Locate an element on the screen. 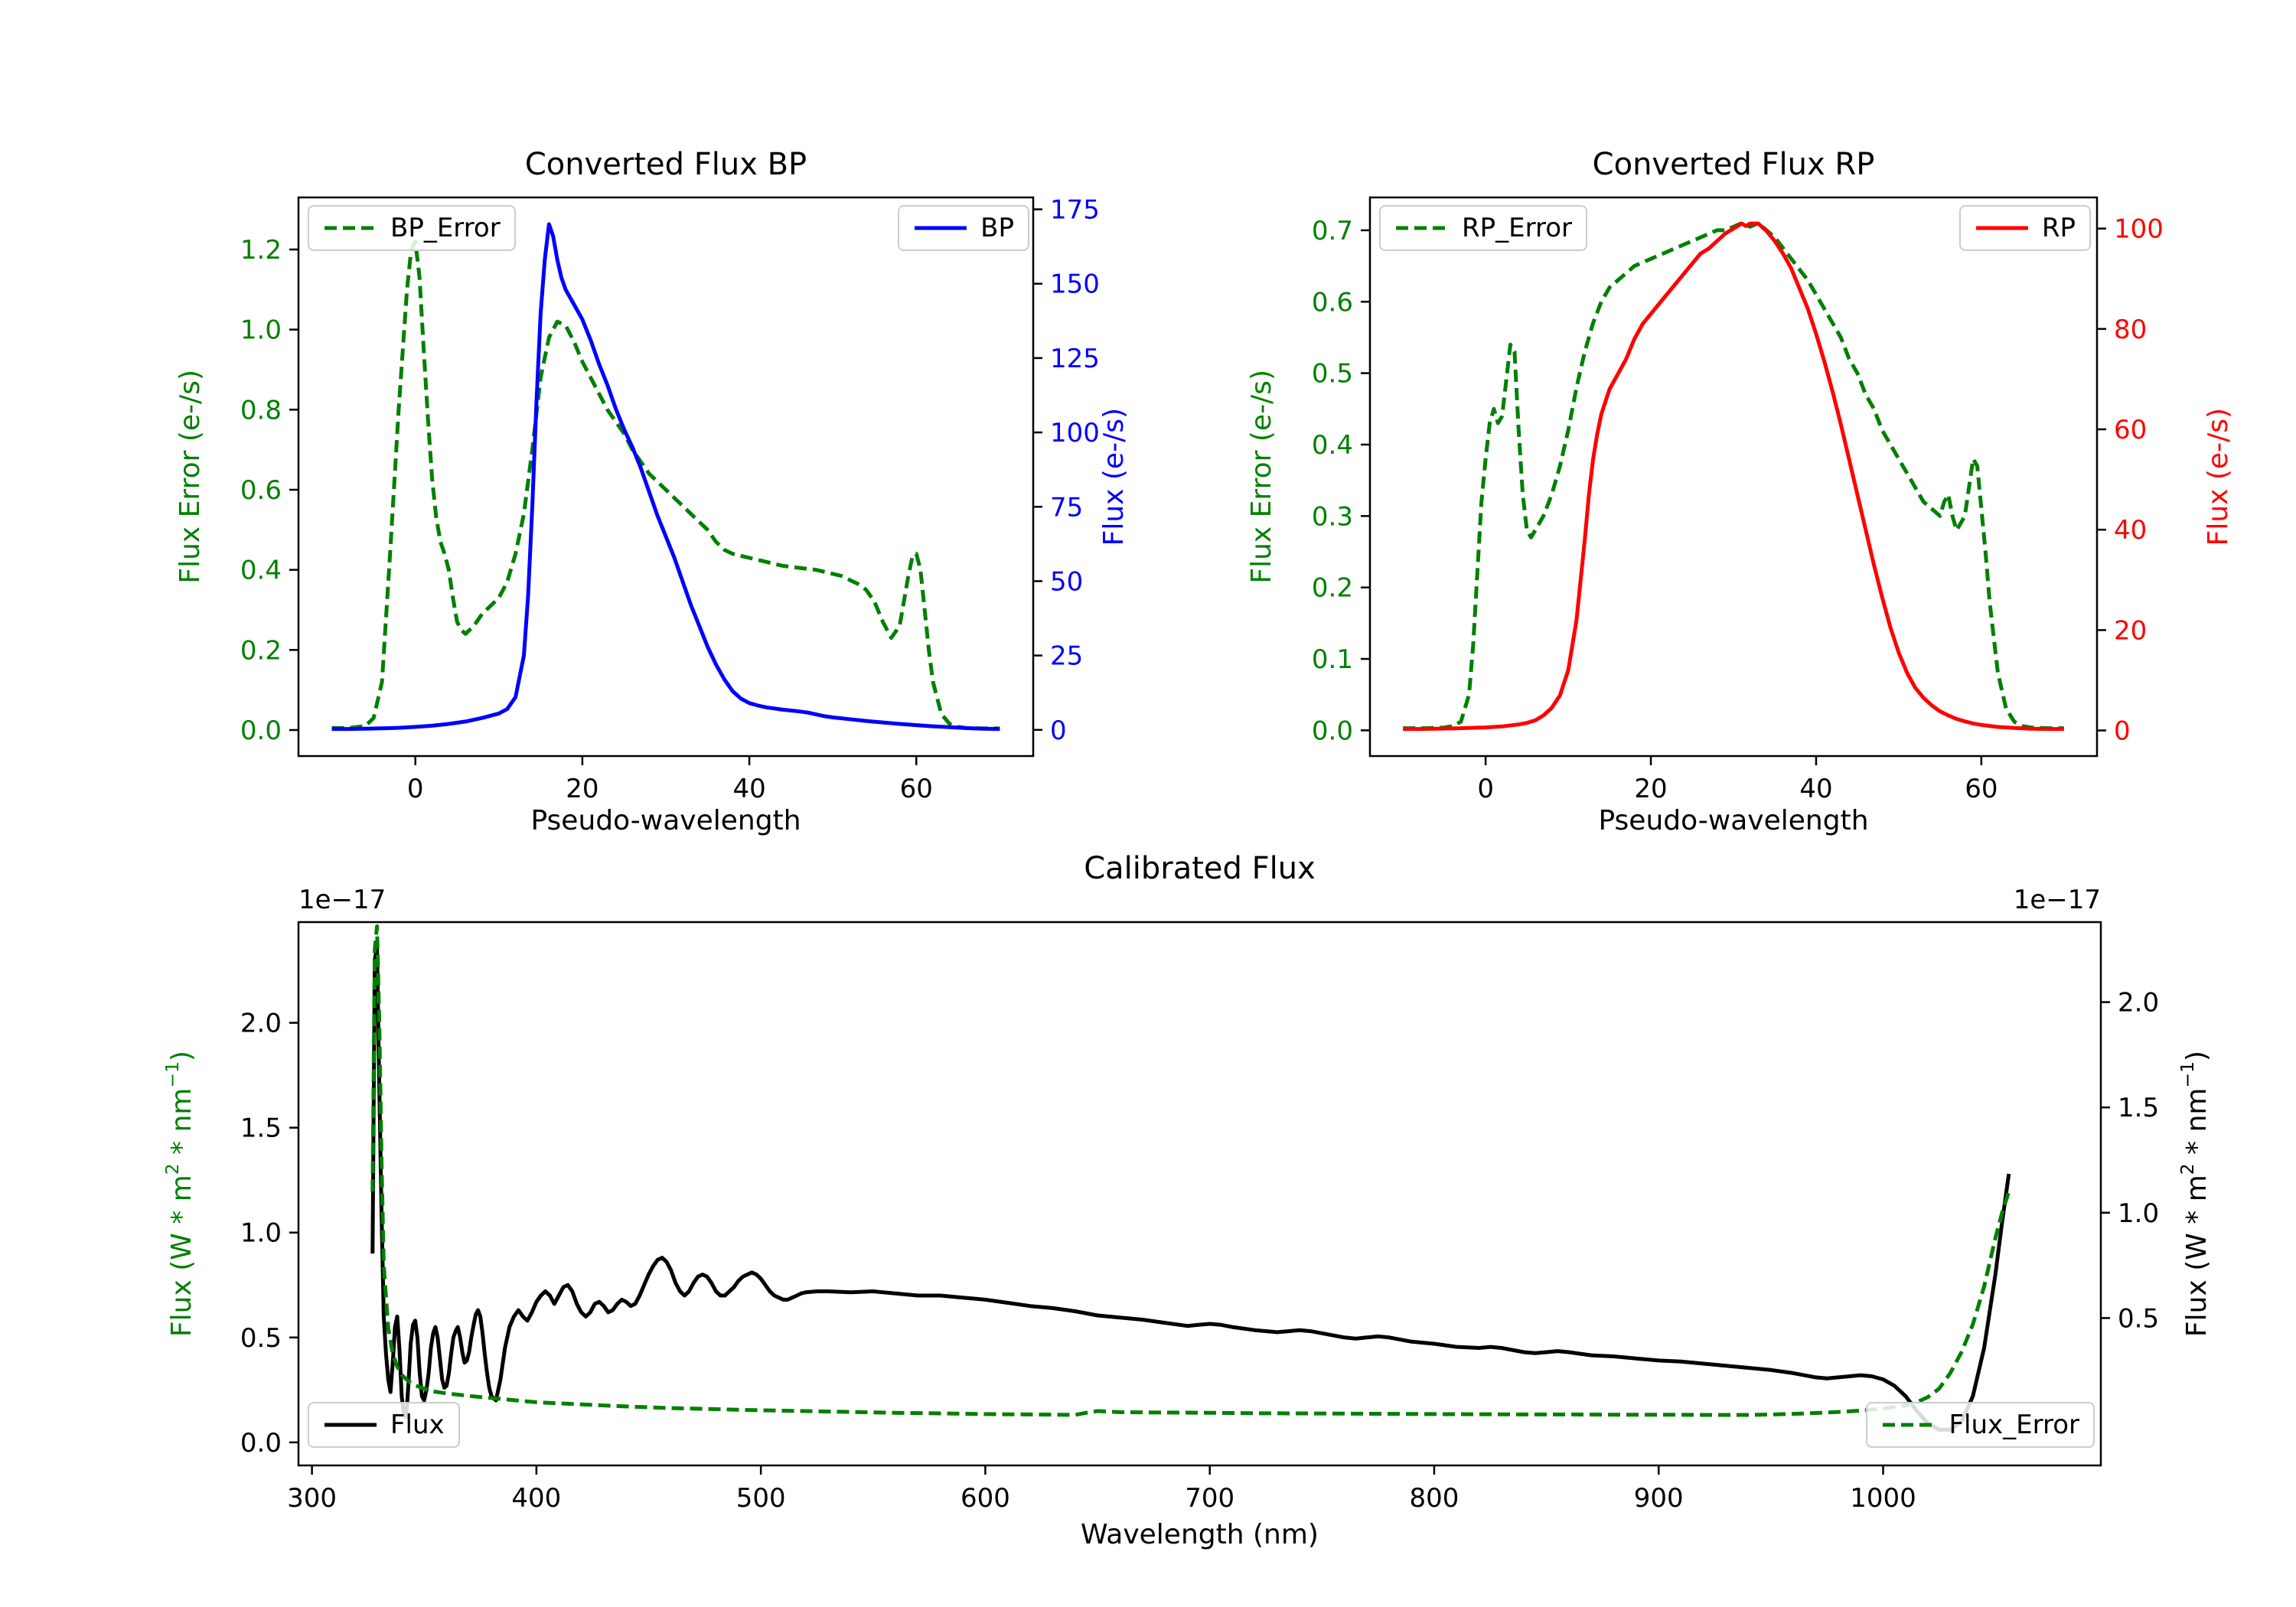 This screenshot has width=2296, height=1607. legend-label: Flux_Error is located at coordinates (2014, 1425).